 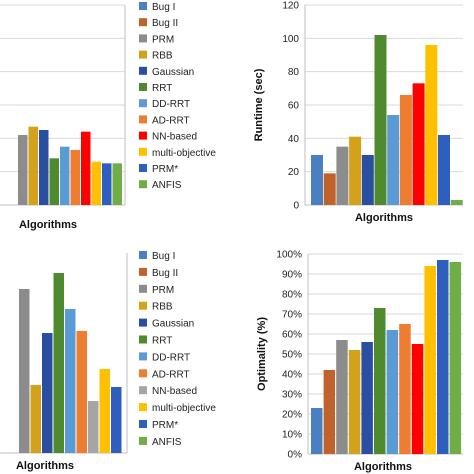 I want to click on y-tick-label: 60%, so click(x=292, y=335).